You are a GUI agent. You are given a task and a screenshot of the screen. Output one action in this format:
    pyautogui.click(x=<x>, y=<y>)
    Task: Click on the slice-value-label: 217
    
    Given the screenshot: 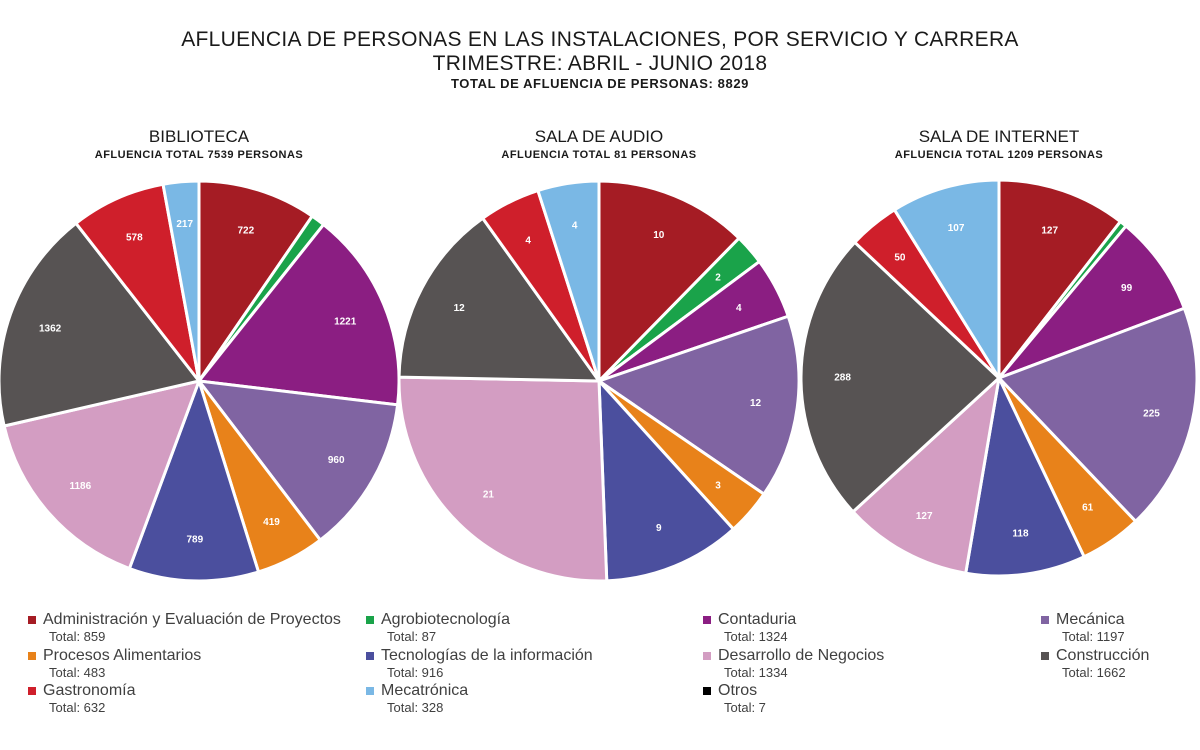 What is the action you would take?
    pyautogui.click(x=184, y=224)
    